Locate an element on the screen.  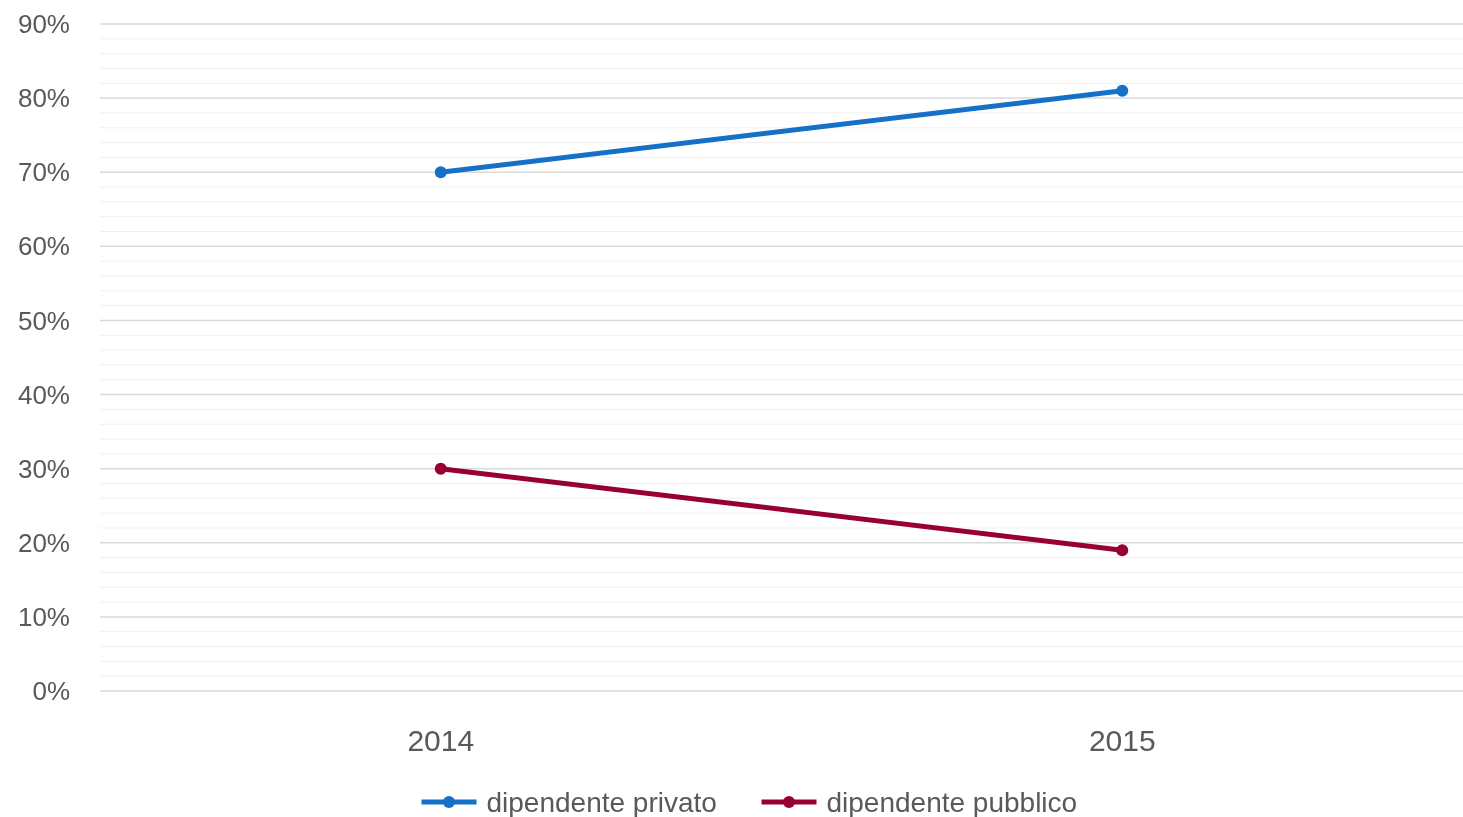
x-tick-label: 2015 is located at coordinates (1122, 740).